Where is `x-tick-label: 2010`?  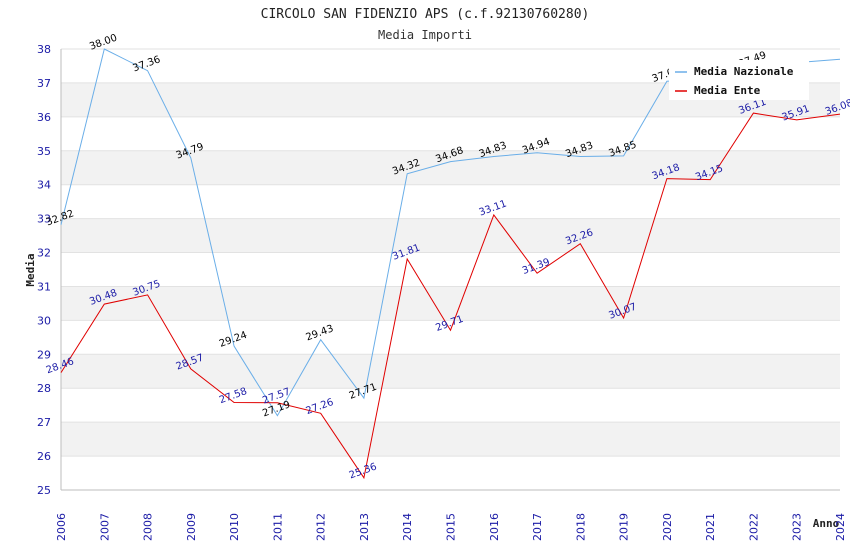
x-tick-label: 2010 is located at coordinates (234, 527).